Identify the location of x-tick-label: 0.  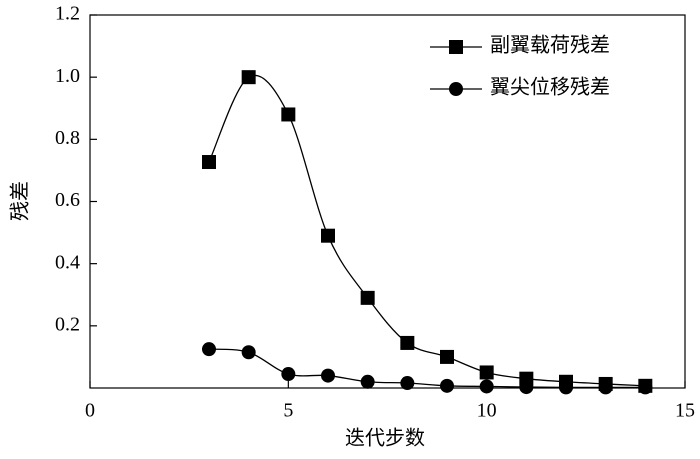
(90, 411).